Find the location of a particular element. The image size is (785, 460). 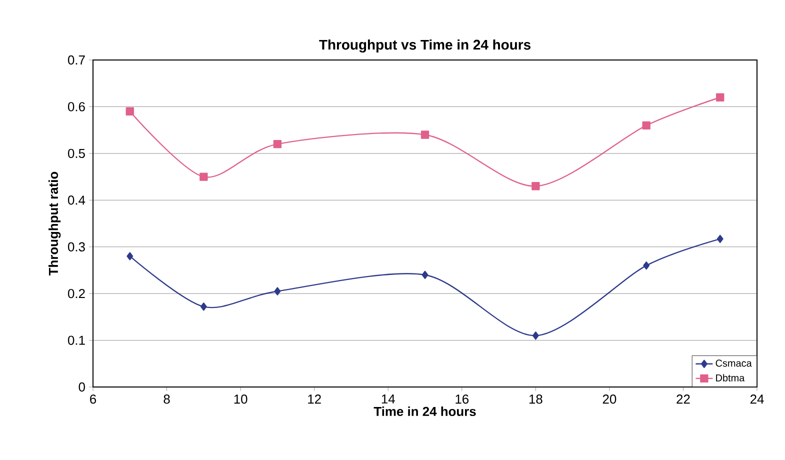

legend-label: Csmaca is located at coordinates (734, 363).